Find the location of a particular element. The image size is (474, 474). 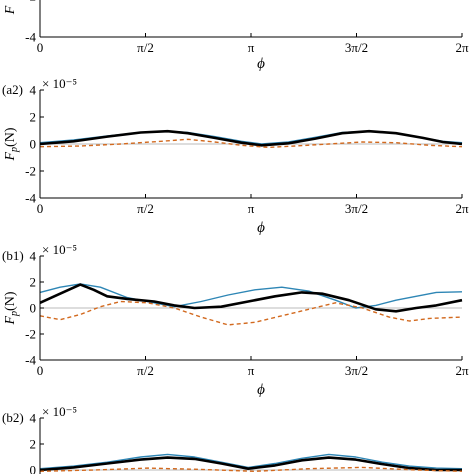

panel-label: (a2) is located at coordinates (12, 89).